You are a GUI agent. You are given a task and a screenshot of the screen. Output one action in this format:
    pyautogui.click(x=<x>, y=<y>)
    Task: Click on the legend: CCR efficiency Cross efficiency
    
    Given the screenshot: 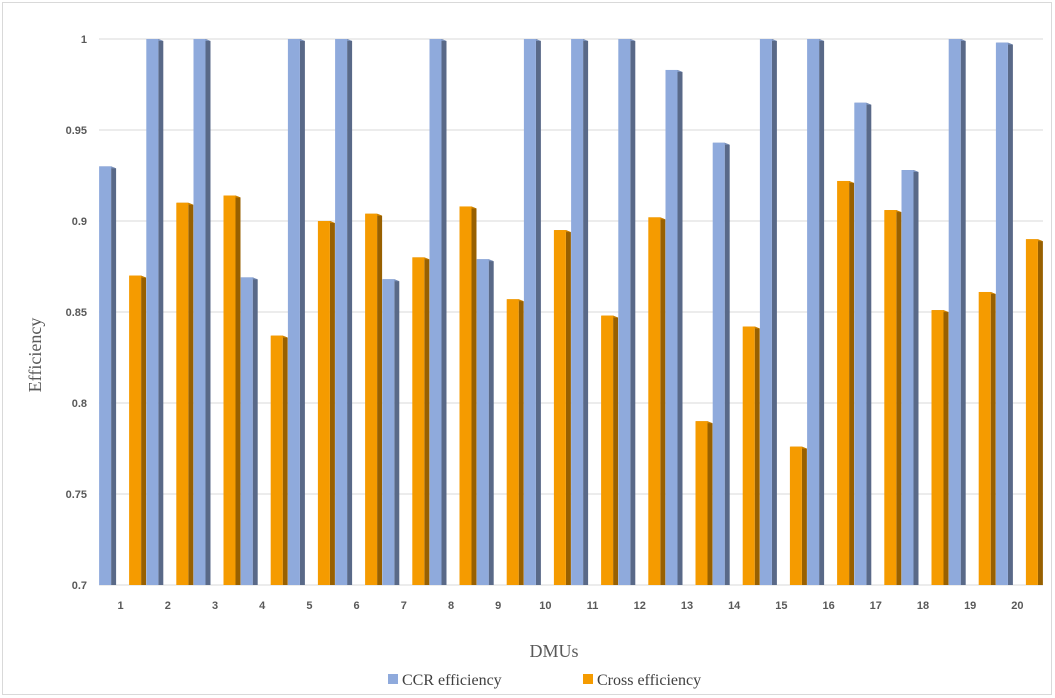 What is the action you would take?
    pyautogui.click(x=544, y=680)
    